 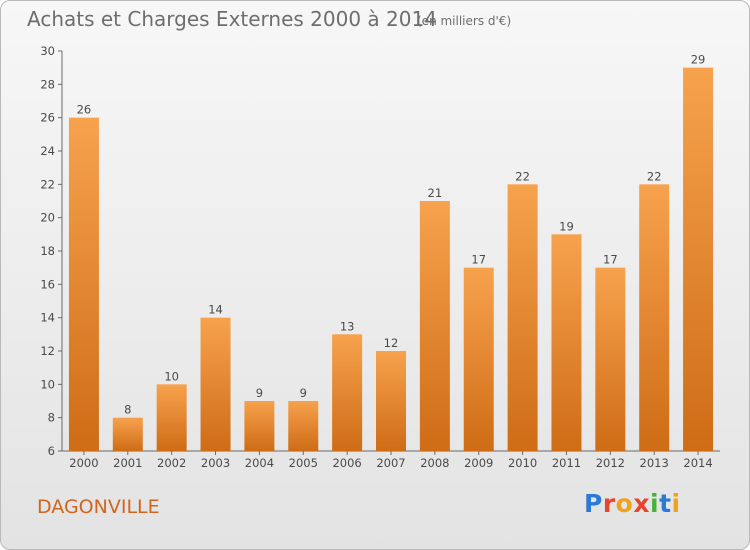 I want to click on x-tick-label: 2009, so click(x=478, y=463).